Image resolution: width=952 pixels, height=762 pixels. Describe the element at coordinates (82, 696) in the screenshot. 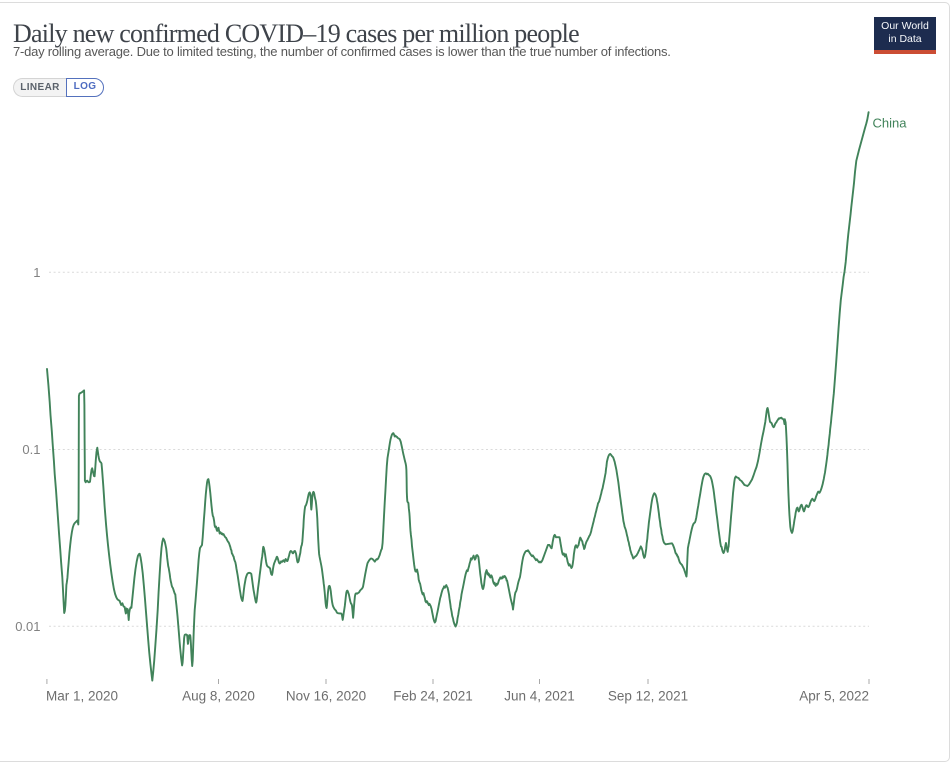

I see `svg-text: Mar 1, 2020` at that location.